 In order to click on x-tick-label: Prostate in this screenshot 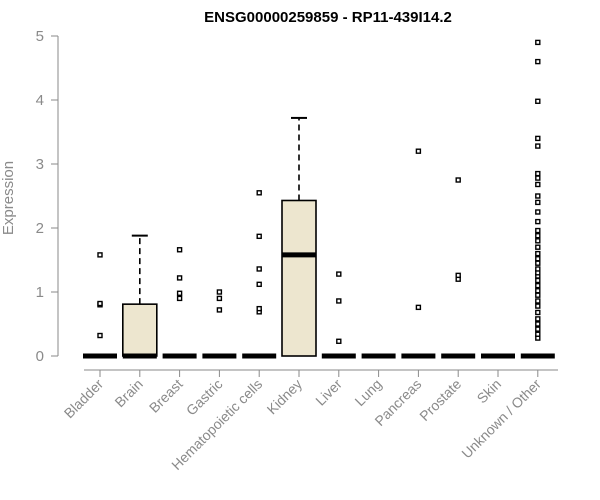, I will do `click(440, 400)`.